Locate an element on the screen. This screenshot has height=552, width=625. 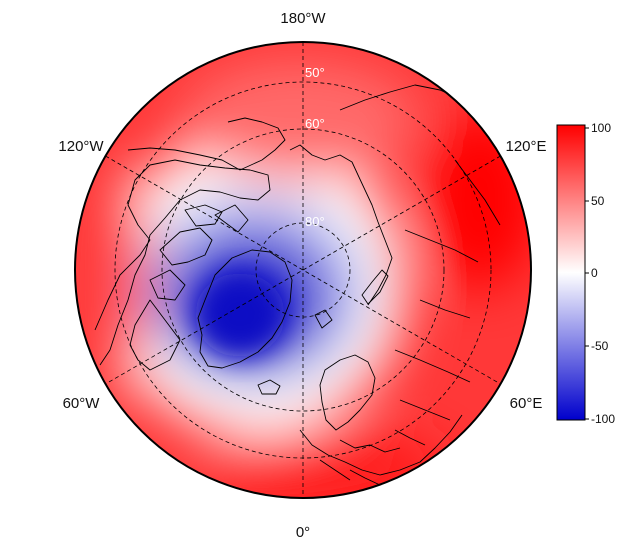
lon-label-180w: 180°W is located at coordinates (303, 18).